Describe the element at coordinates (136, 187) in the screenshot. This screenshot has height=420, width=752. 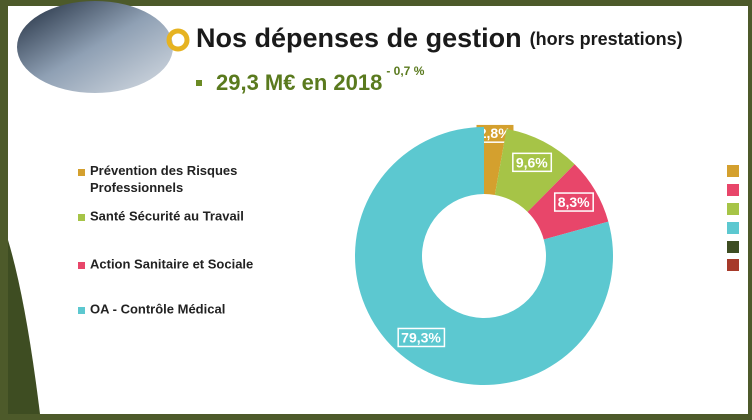
I see `legend-line: Professionnels` at that location.